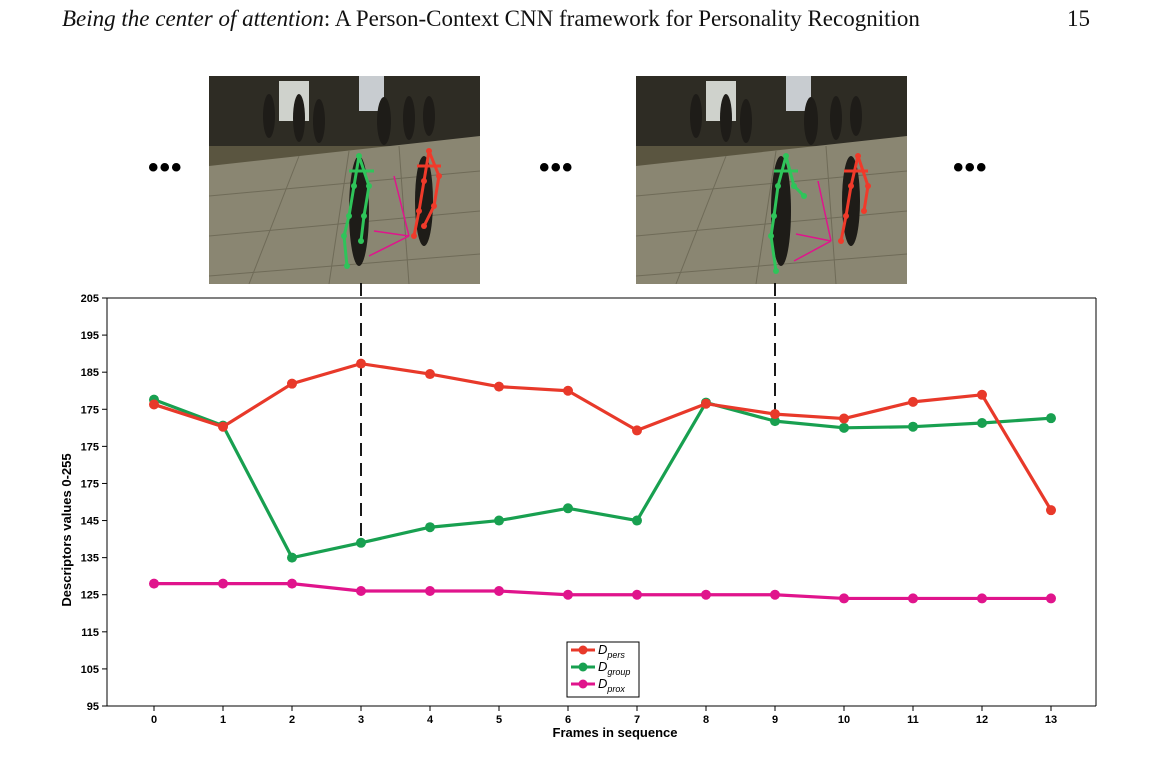  I want to click on frame-photo-9-image, so click(771, 180).